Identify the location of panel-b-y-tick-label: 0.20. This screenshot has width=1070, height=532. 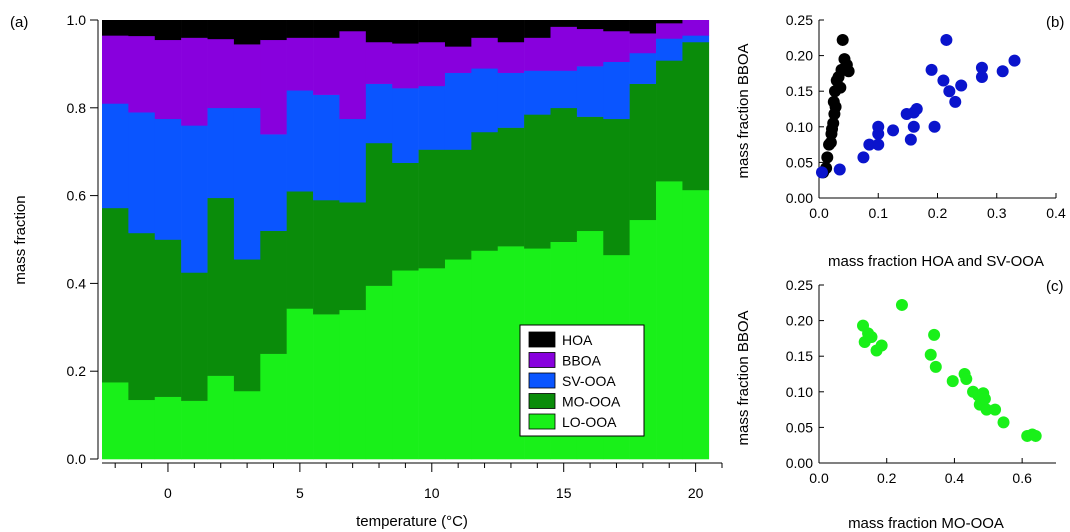
(799, 56).